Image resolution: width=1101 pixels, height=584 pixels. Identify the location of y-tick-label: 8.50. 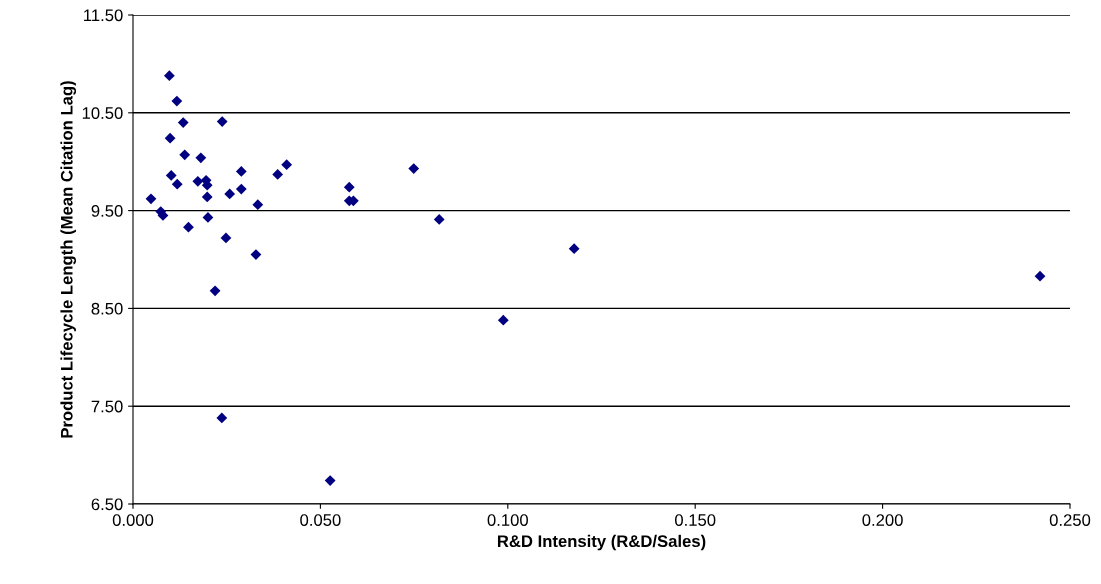
(107, 308).